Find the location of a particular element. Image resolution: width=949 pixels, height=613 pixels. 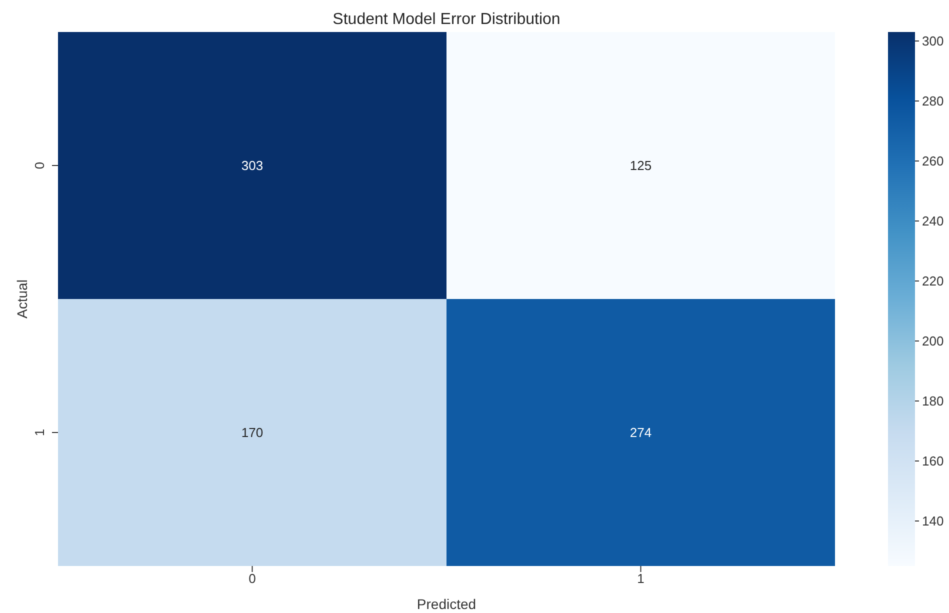

color-bar-label: 140 is located at coordinates (933, 521).